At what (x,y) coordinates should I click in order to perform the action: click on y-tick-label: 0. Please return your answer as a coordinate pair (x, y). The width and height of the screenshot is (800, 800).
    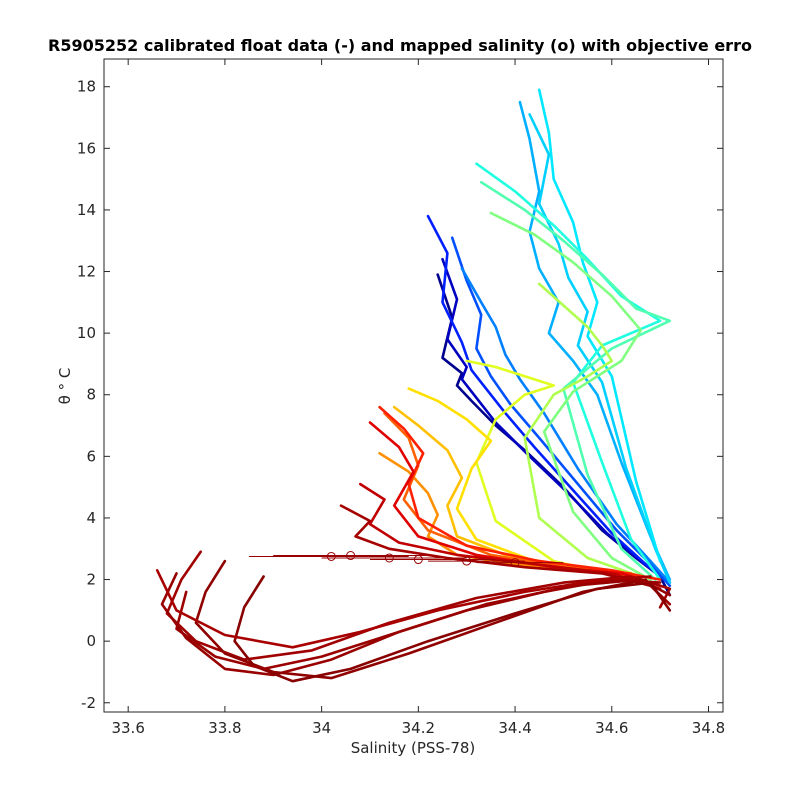
    Looking at the image, I should click on (91, 641).